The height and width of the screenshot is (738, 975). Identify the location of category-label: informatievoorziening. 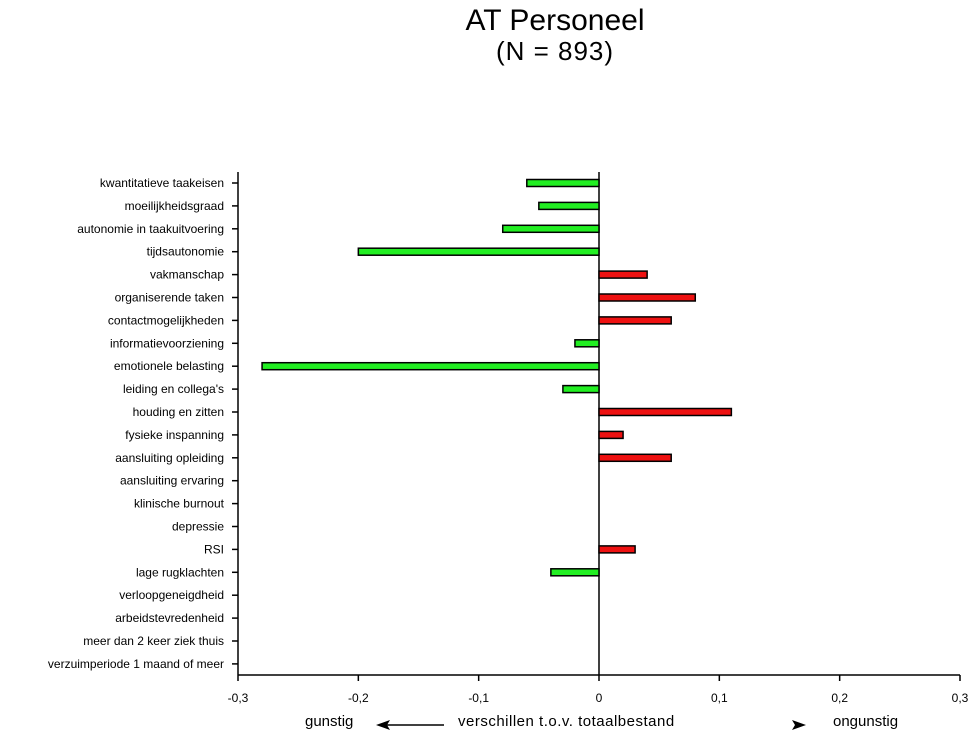
(167, 343).